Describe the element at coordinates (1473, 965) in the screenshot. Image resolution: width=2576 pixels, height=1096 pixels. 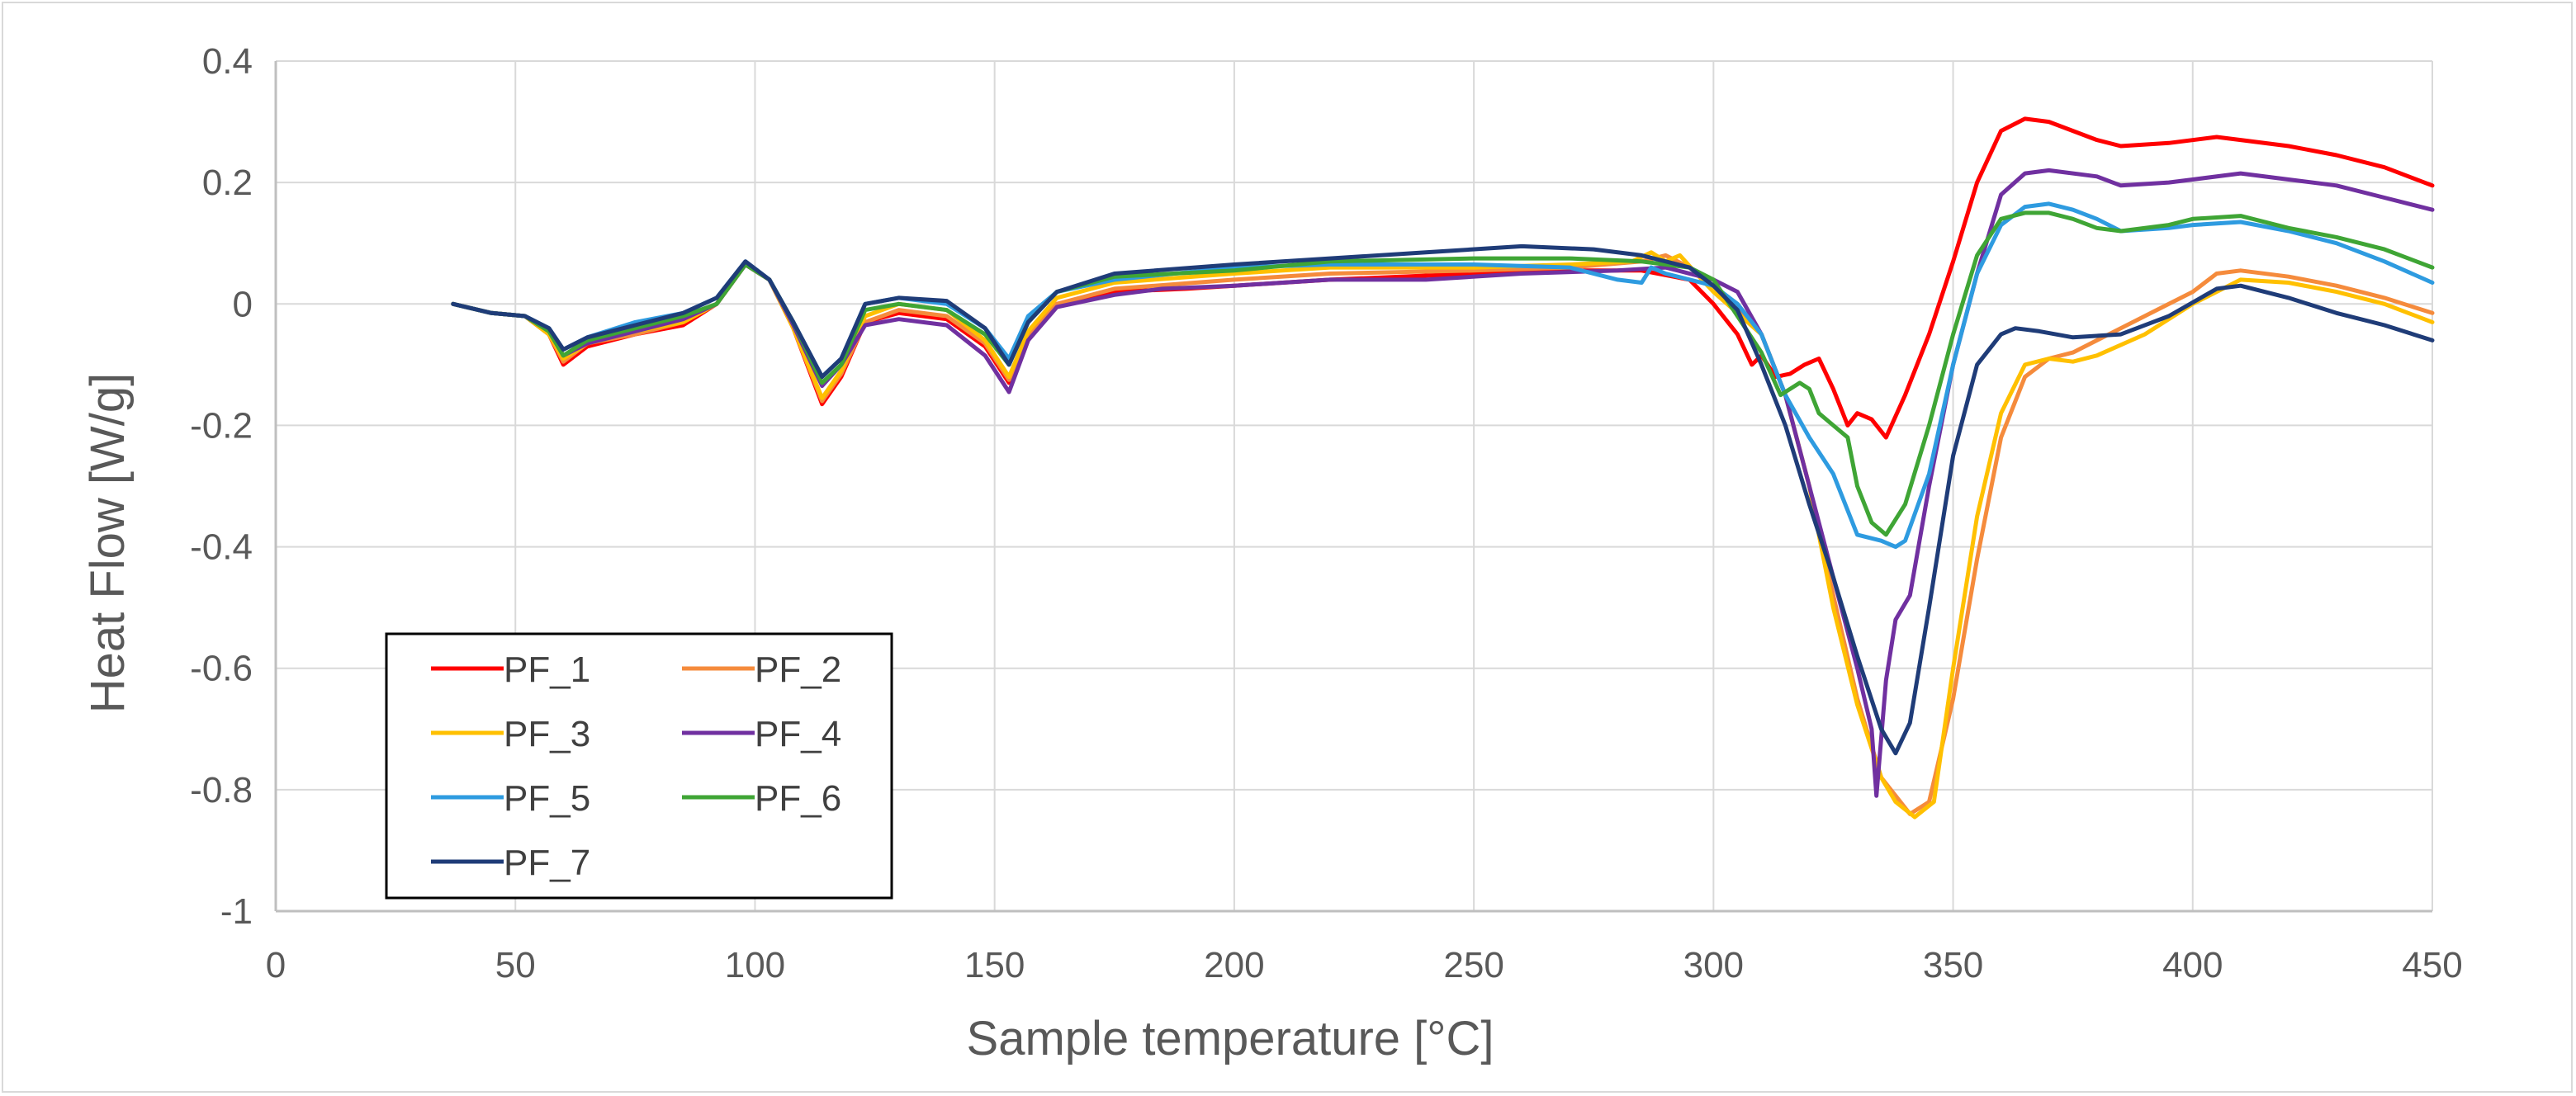
I see `x-tick-label: 250` at that location.